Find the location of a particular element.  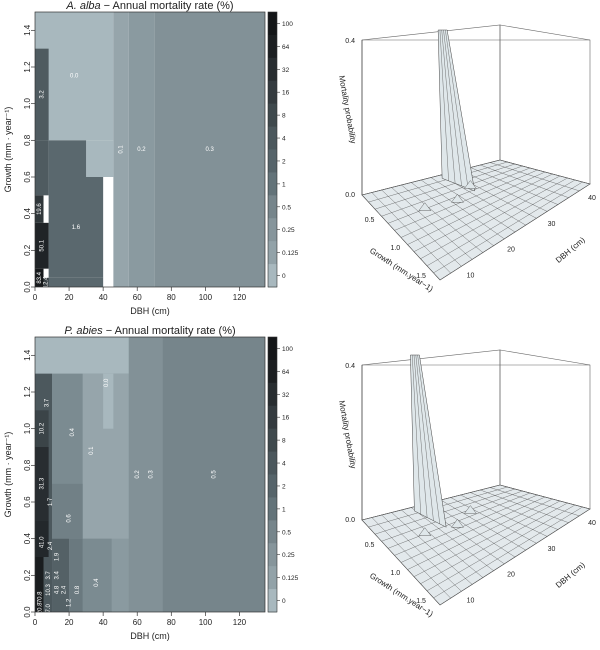

y-tick-label: 1.0 is located at coordinates (27, 104).